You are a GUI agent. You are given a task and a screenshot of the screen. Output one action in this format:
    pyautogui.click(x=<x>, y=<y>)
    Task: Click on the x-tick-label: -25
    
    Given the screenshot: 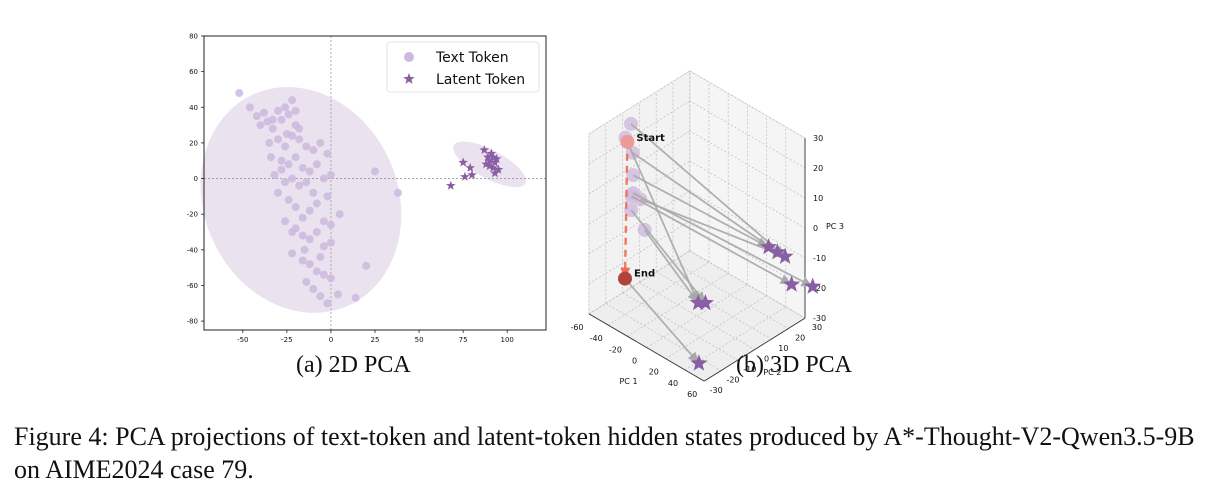 What is the action you would take?
    pyautogui.click(x=286, y=340)
    